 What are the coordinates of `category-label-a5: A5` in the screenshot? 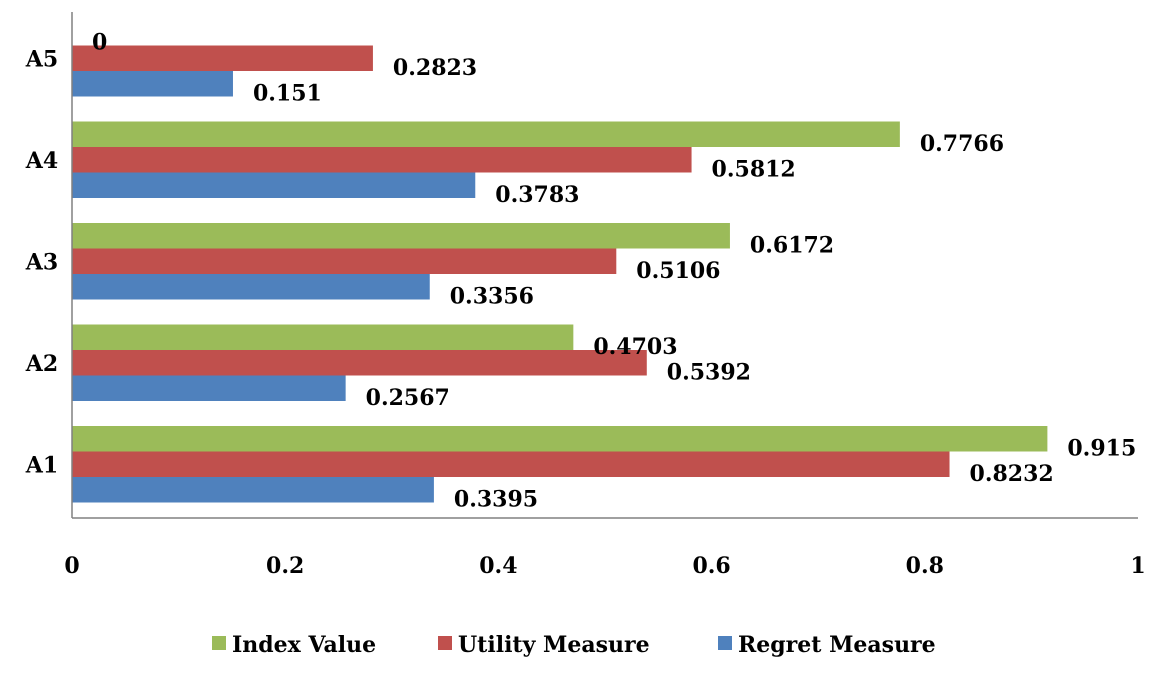 It's located at (41, 59).